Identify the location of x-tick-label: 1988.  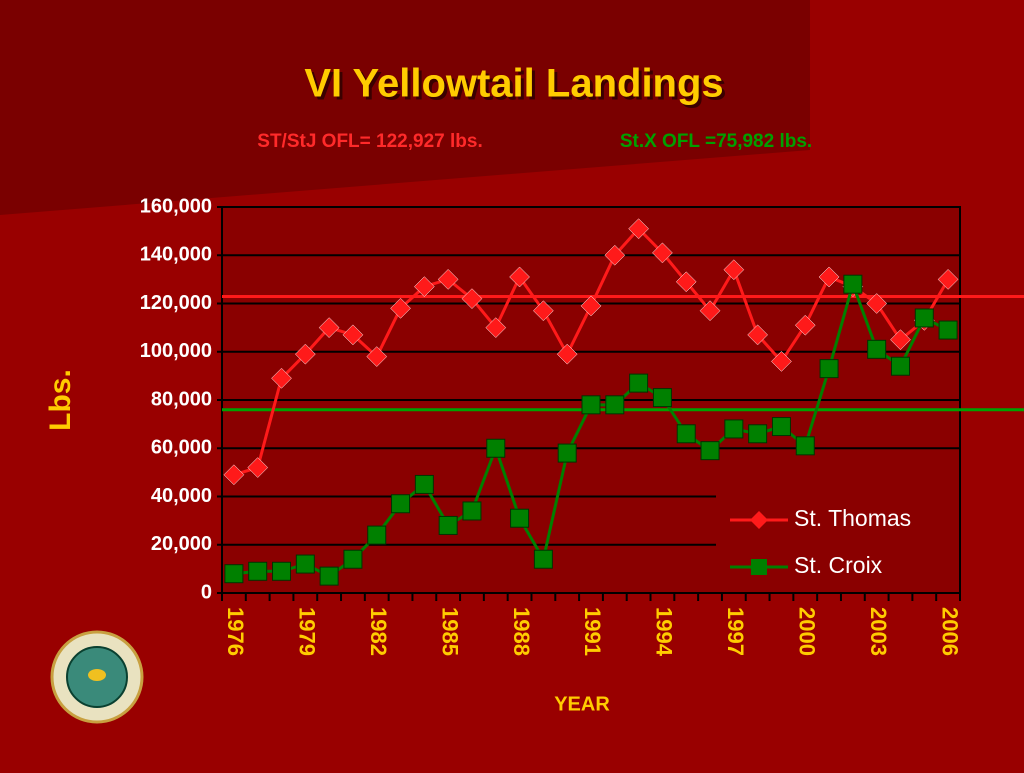
(521, 631).